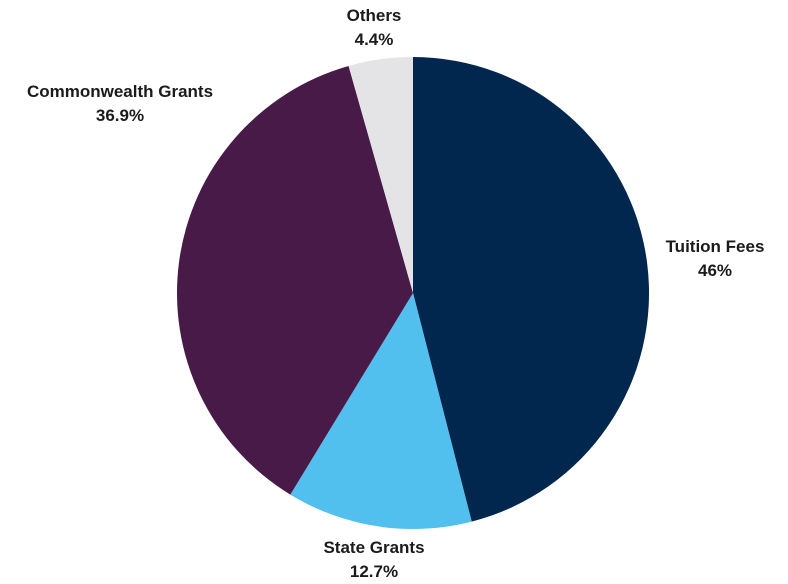 Image resolution: width=788 pixels, height=584 pixels. What do you see at coordinates (374, 39) in the screenshot?
I see `slice-value-others: 4.4%` at bounding box center [374, 39].